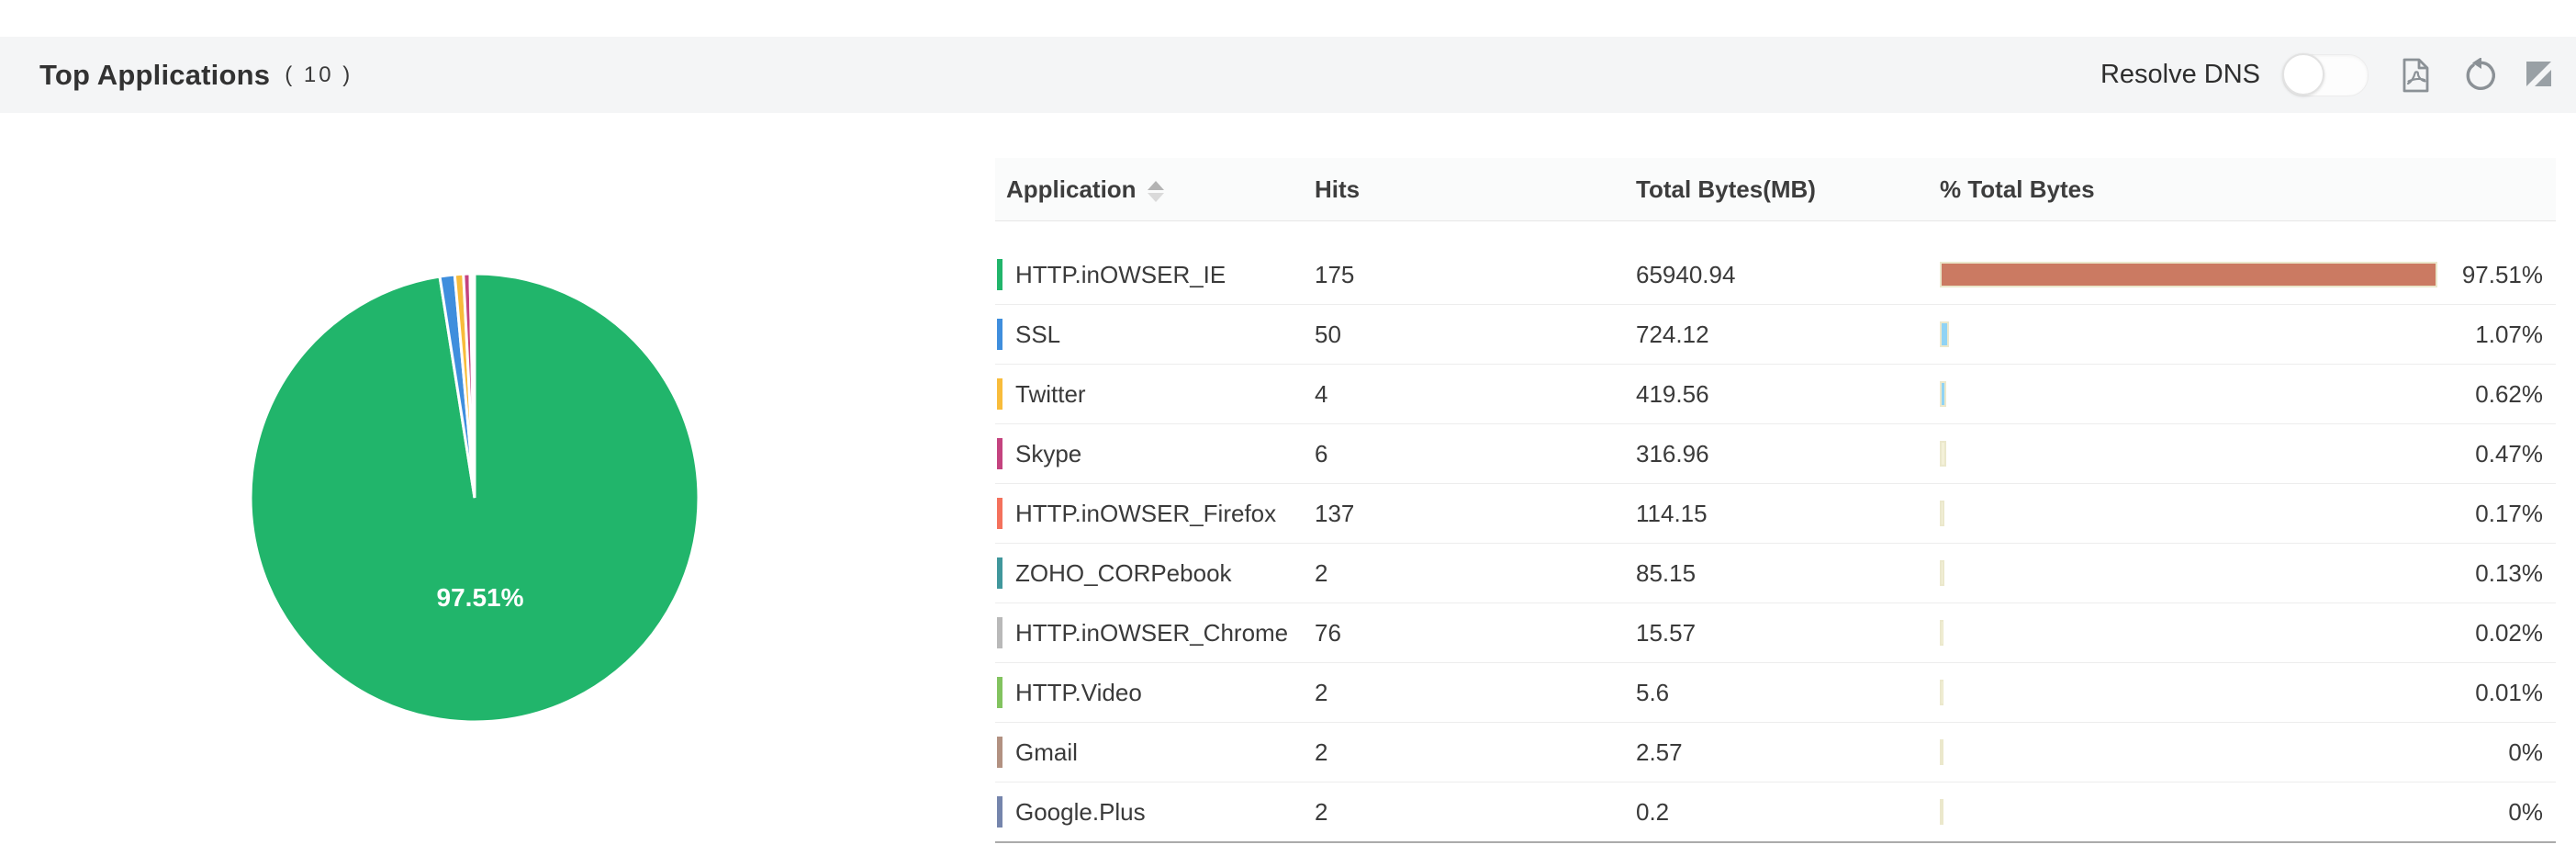 The image size is (2576, 867). I want to click on application-cell: HTTP.inOWSER_Firefox, so click(1146, 514).